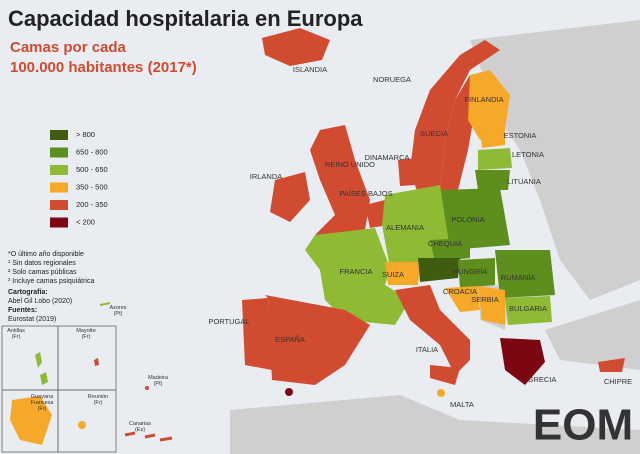  Describe the element at coordinates (22, 310) in the screenshot. I see `sources-label: Fuentes:` at that location.